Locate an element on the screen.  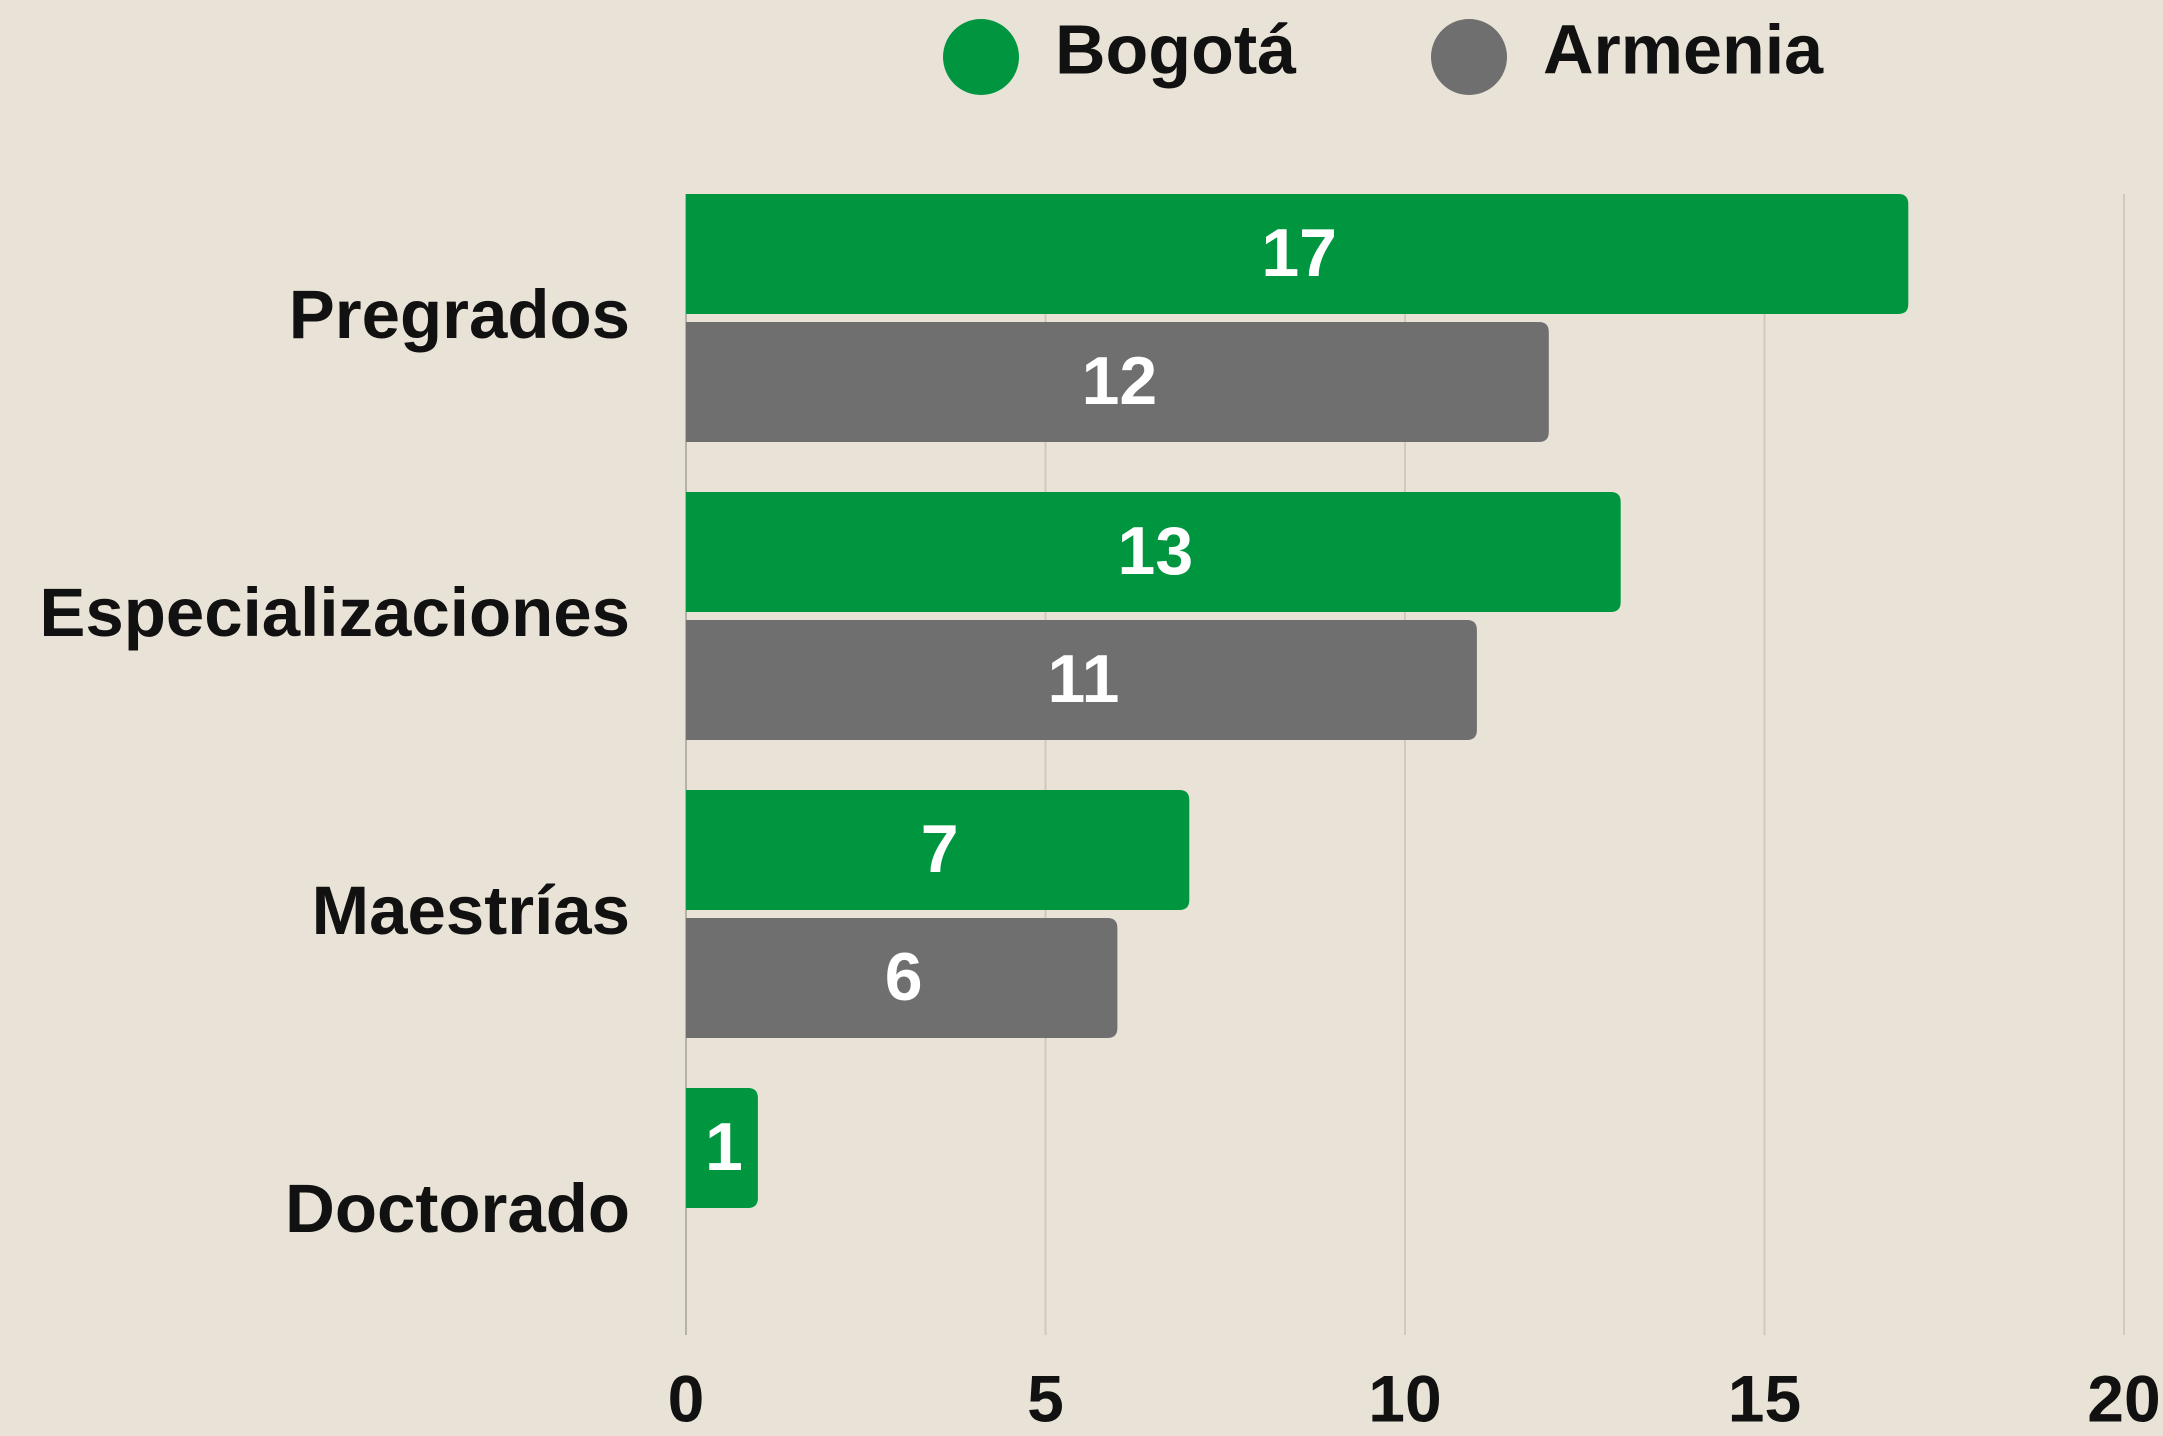
legend-label: Armenia is located at coordinates (1683, 49).